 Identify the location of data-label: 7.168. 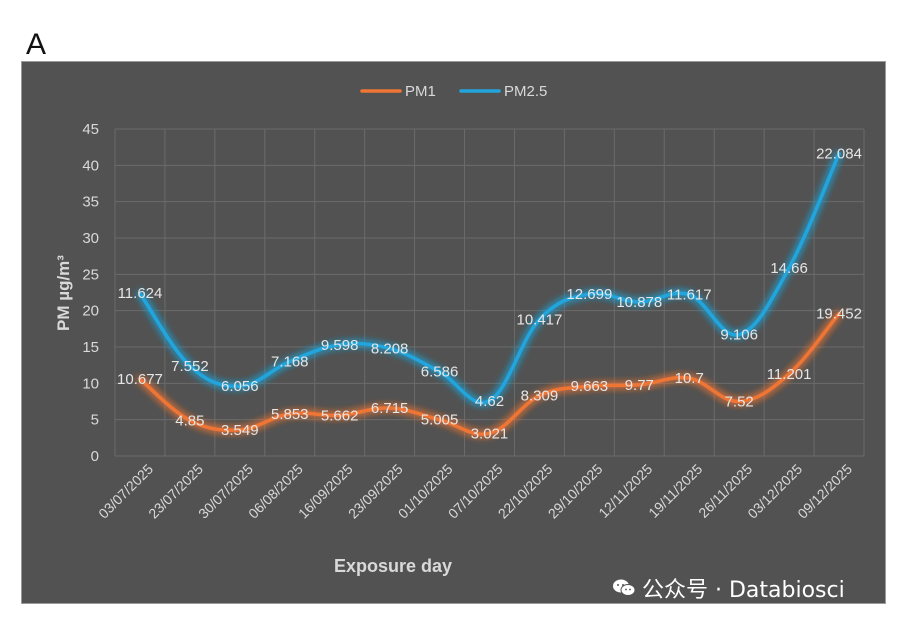
(290, 362).